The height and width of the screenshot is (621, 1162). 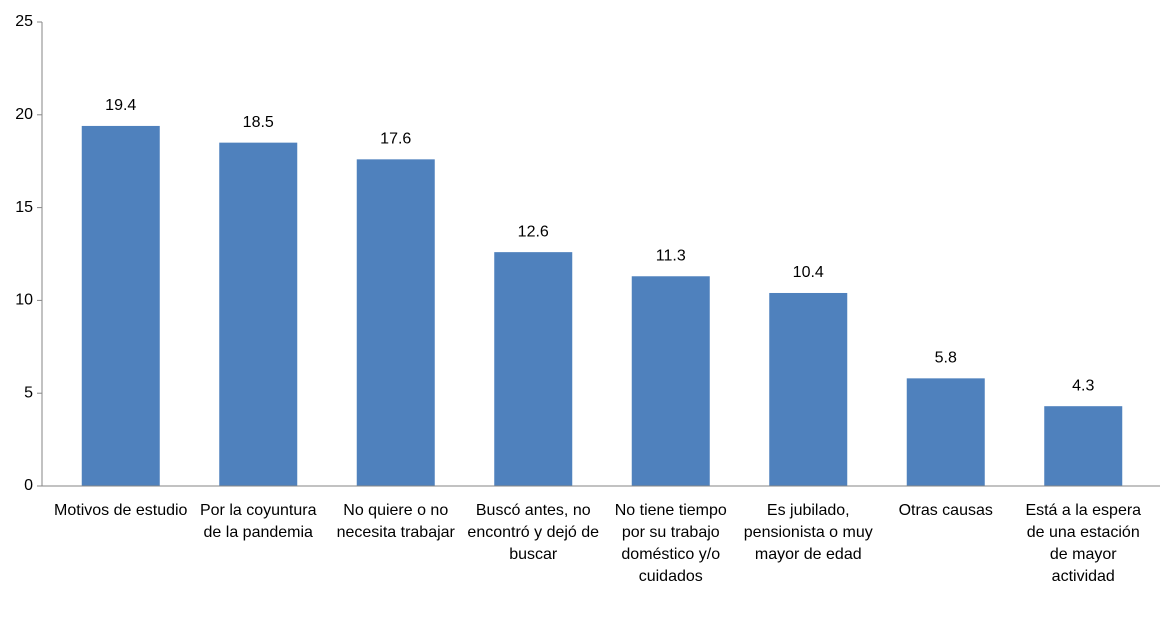 What do you see at coordinates (28, 392) in the screenshot?
I see `y-tick-label: 5` at bounding box center [28, 392].